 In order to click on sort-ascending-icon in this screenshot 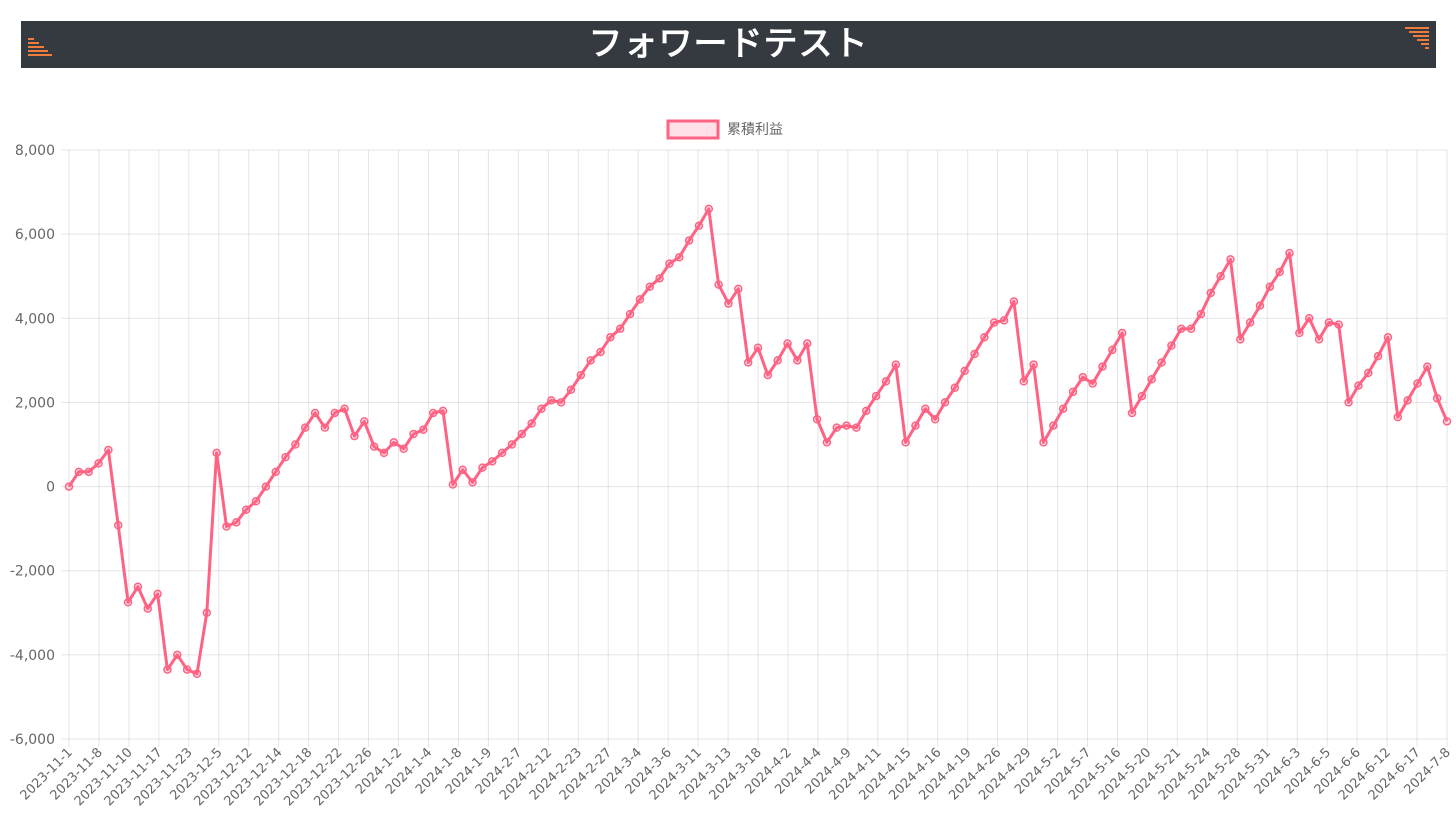, I will do `click(40, 38)`.